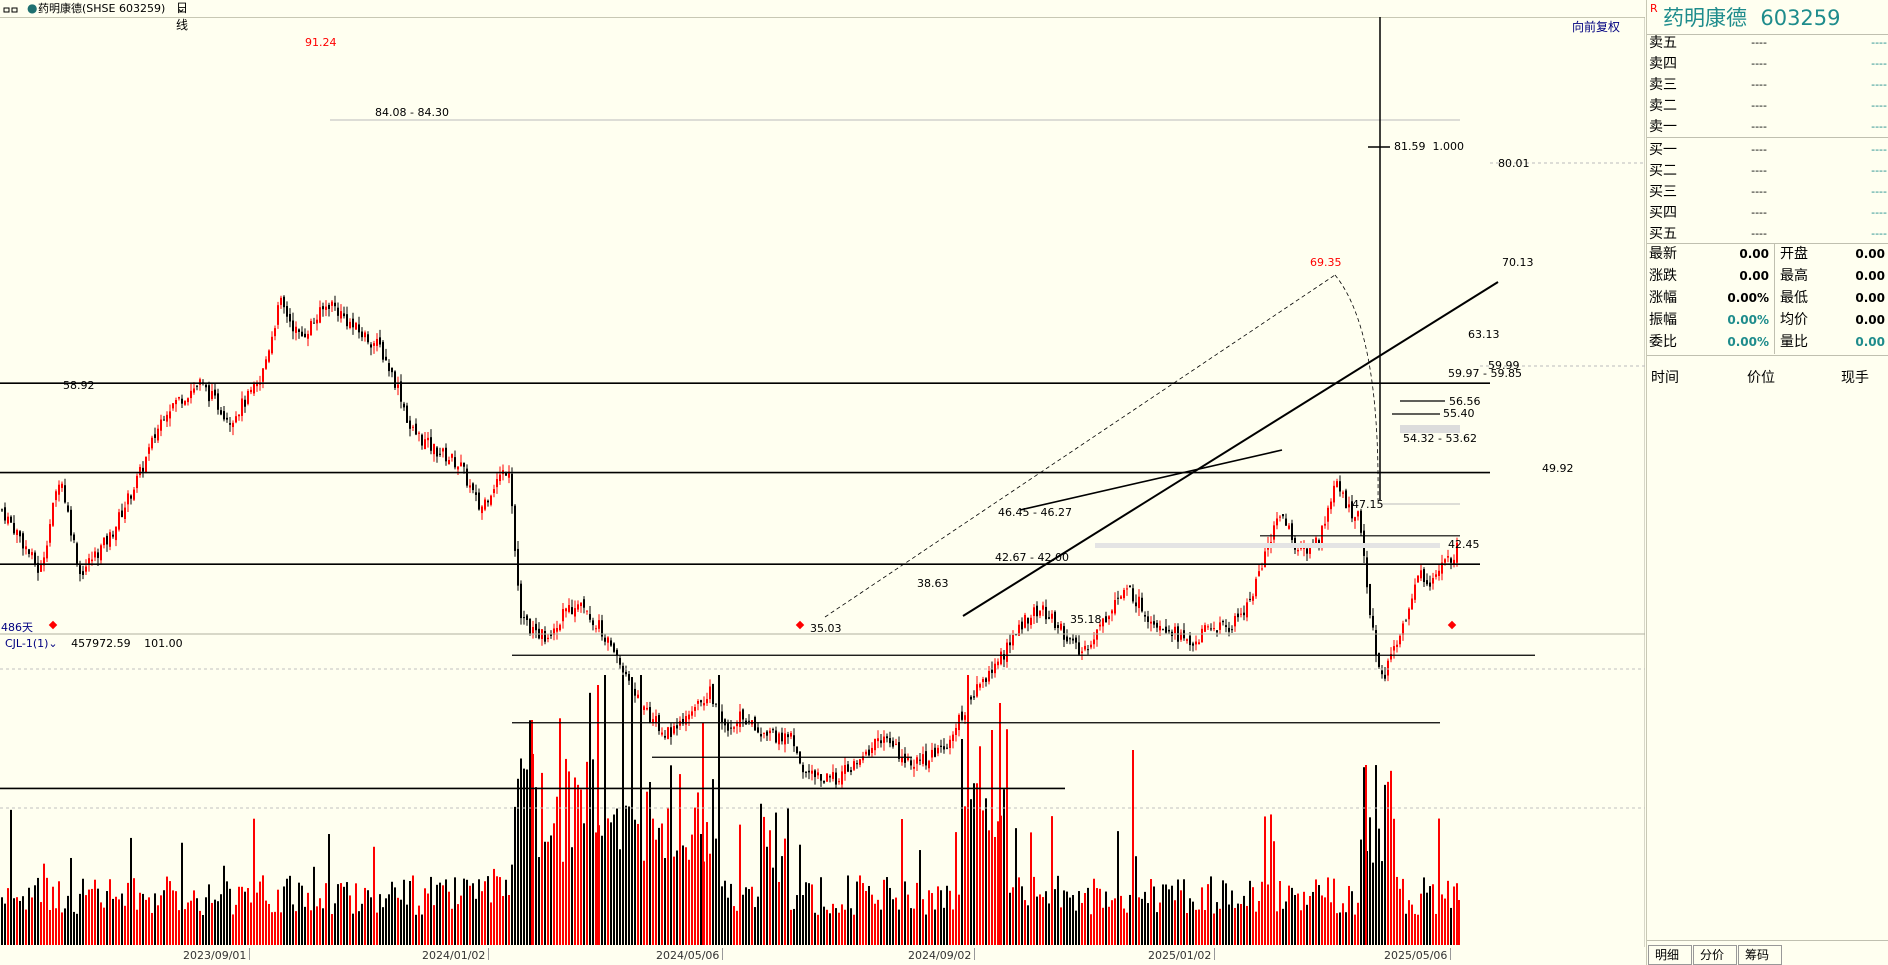 This screenshot has width=1888, height=965. Describe the element at coordinates (11, 8) in the screenshot. I see `window-icon` at that location.